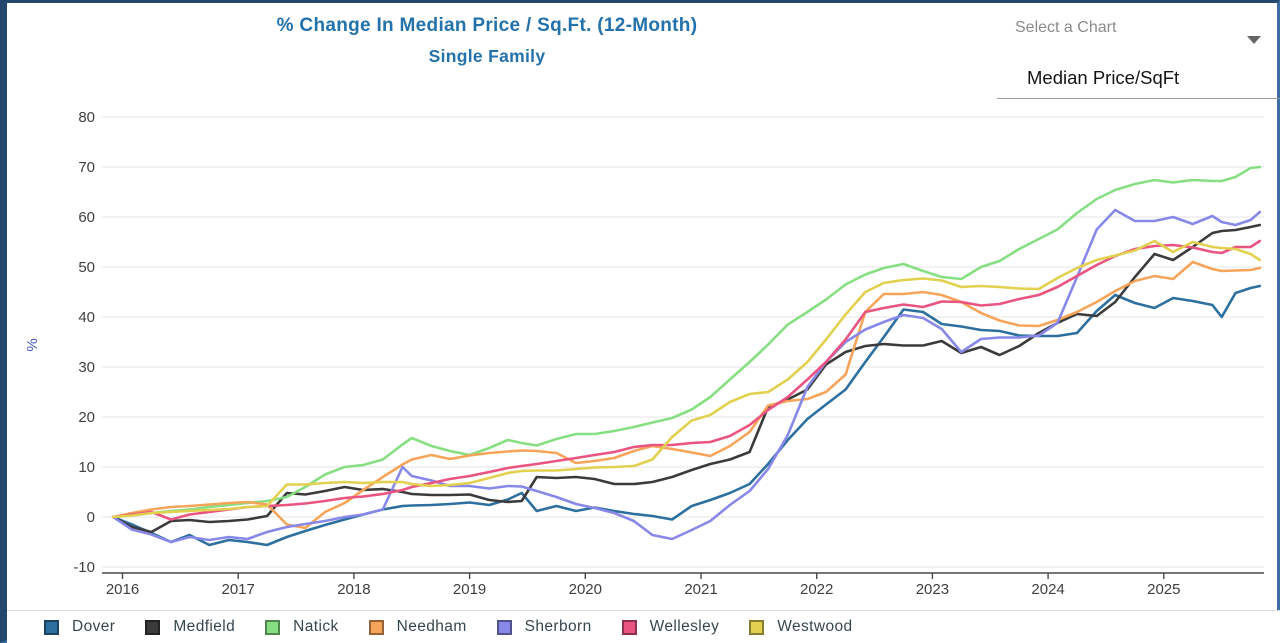  What do you see at coordinates (86, 367) in the screenshot?
I see `y-axis-tick-label: 30` at bounding box center [86, 367].